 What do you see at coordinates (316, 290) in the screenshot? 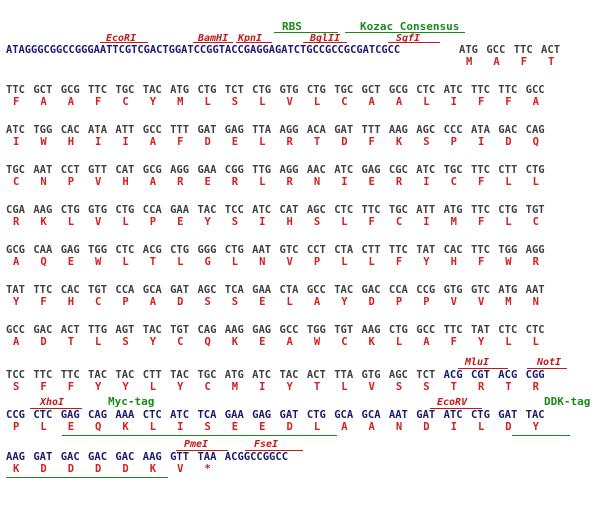
I see `codon: GCC` at bounding box center [316, 290].